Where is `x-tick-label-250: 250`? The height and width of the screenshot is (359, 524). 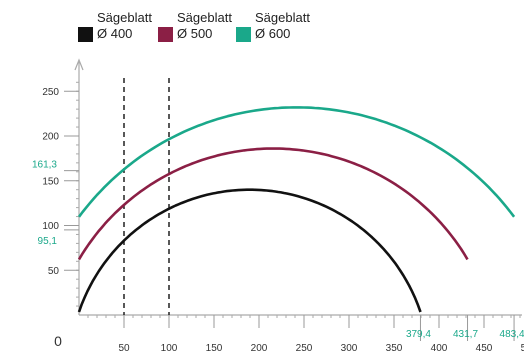
x-tick-label-250: 250 is located at coordinates (304, 348).